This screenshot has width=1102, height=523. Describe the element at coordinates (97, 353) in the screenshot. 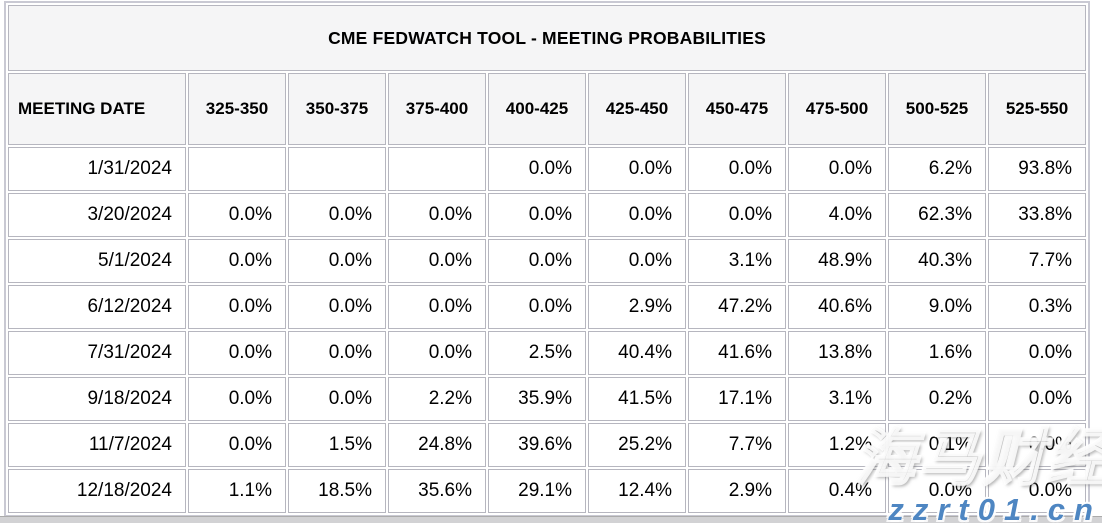

I see `meeting-date-cell: 7/31/2024` at that location.